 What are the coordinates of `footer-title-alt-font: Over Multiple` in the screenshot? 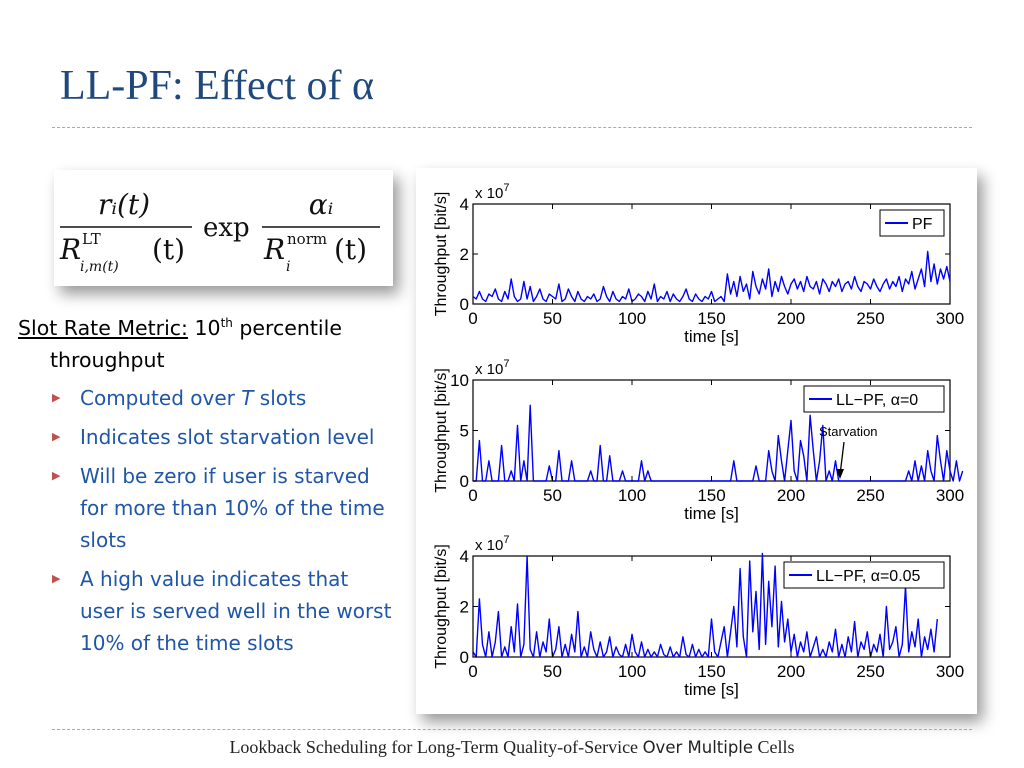 It's located at (698, 747).